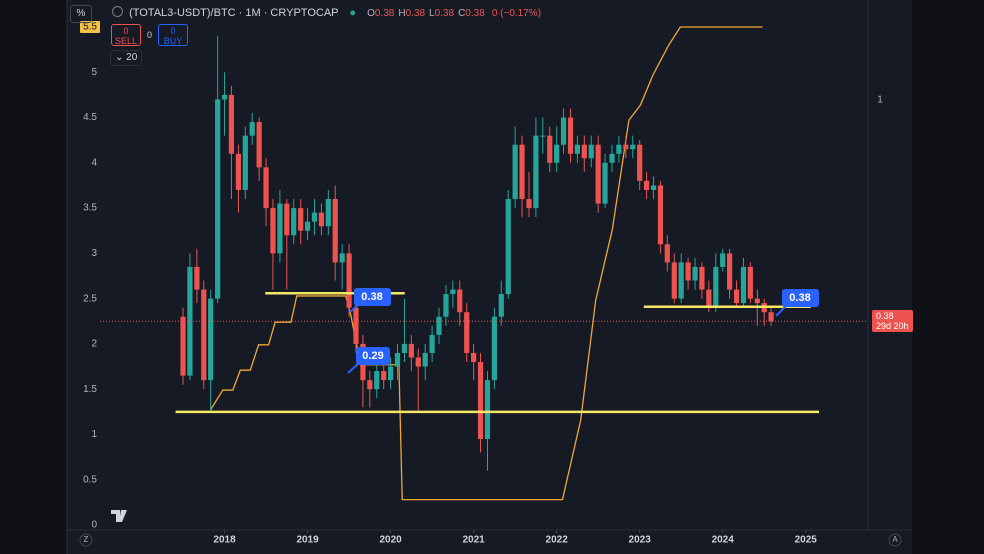 This screenshot has width=984, height=554. Describe the element at coordinates (117, 11) in the screenshot. I see `symbol-icon` at that location.